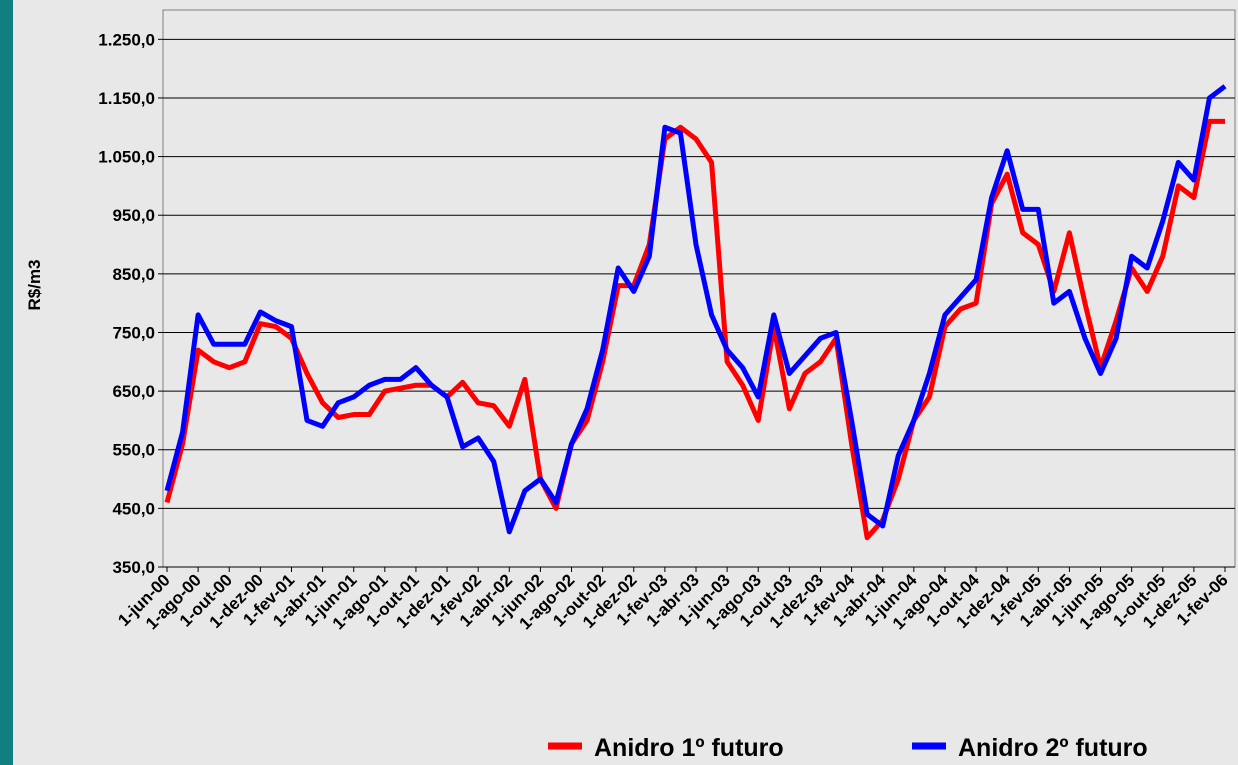 The image size is (1238, 765). What do you see at coordinates (133, 215) in the screenshot?
I see `y-tick-label: 950,0` at bounding box center [133, 215].